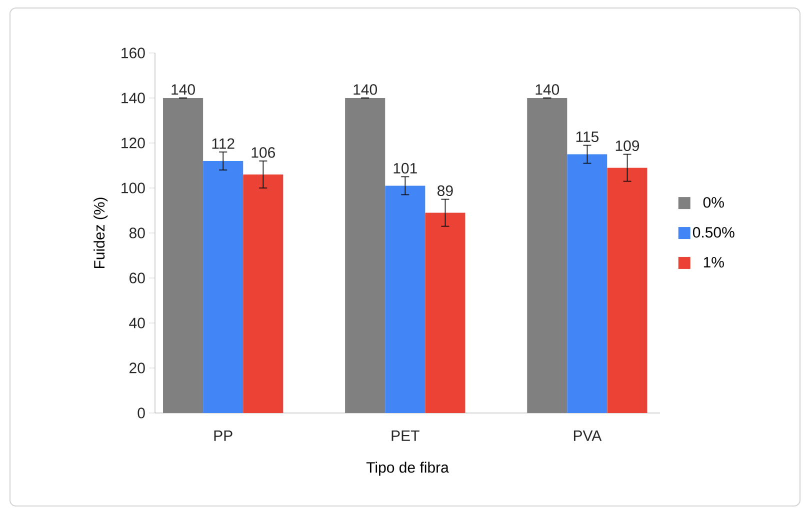 This screenshot has height=514, width=810. Describe the element at coordinates (137, 233) in the screenshot. I see `y-tick-label: 80` at that location.